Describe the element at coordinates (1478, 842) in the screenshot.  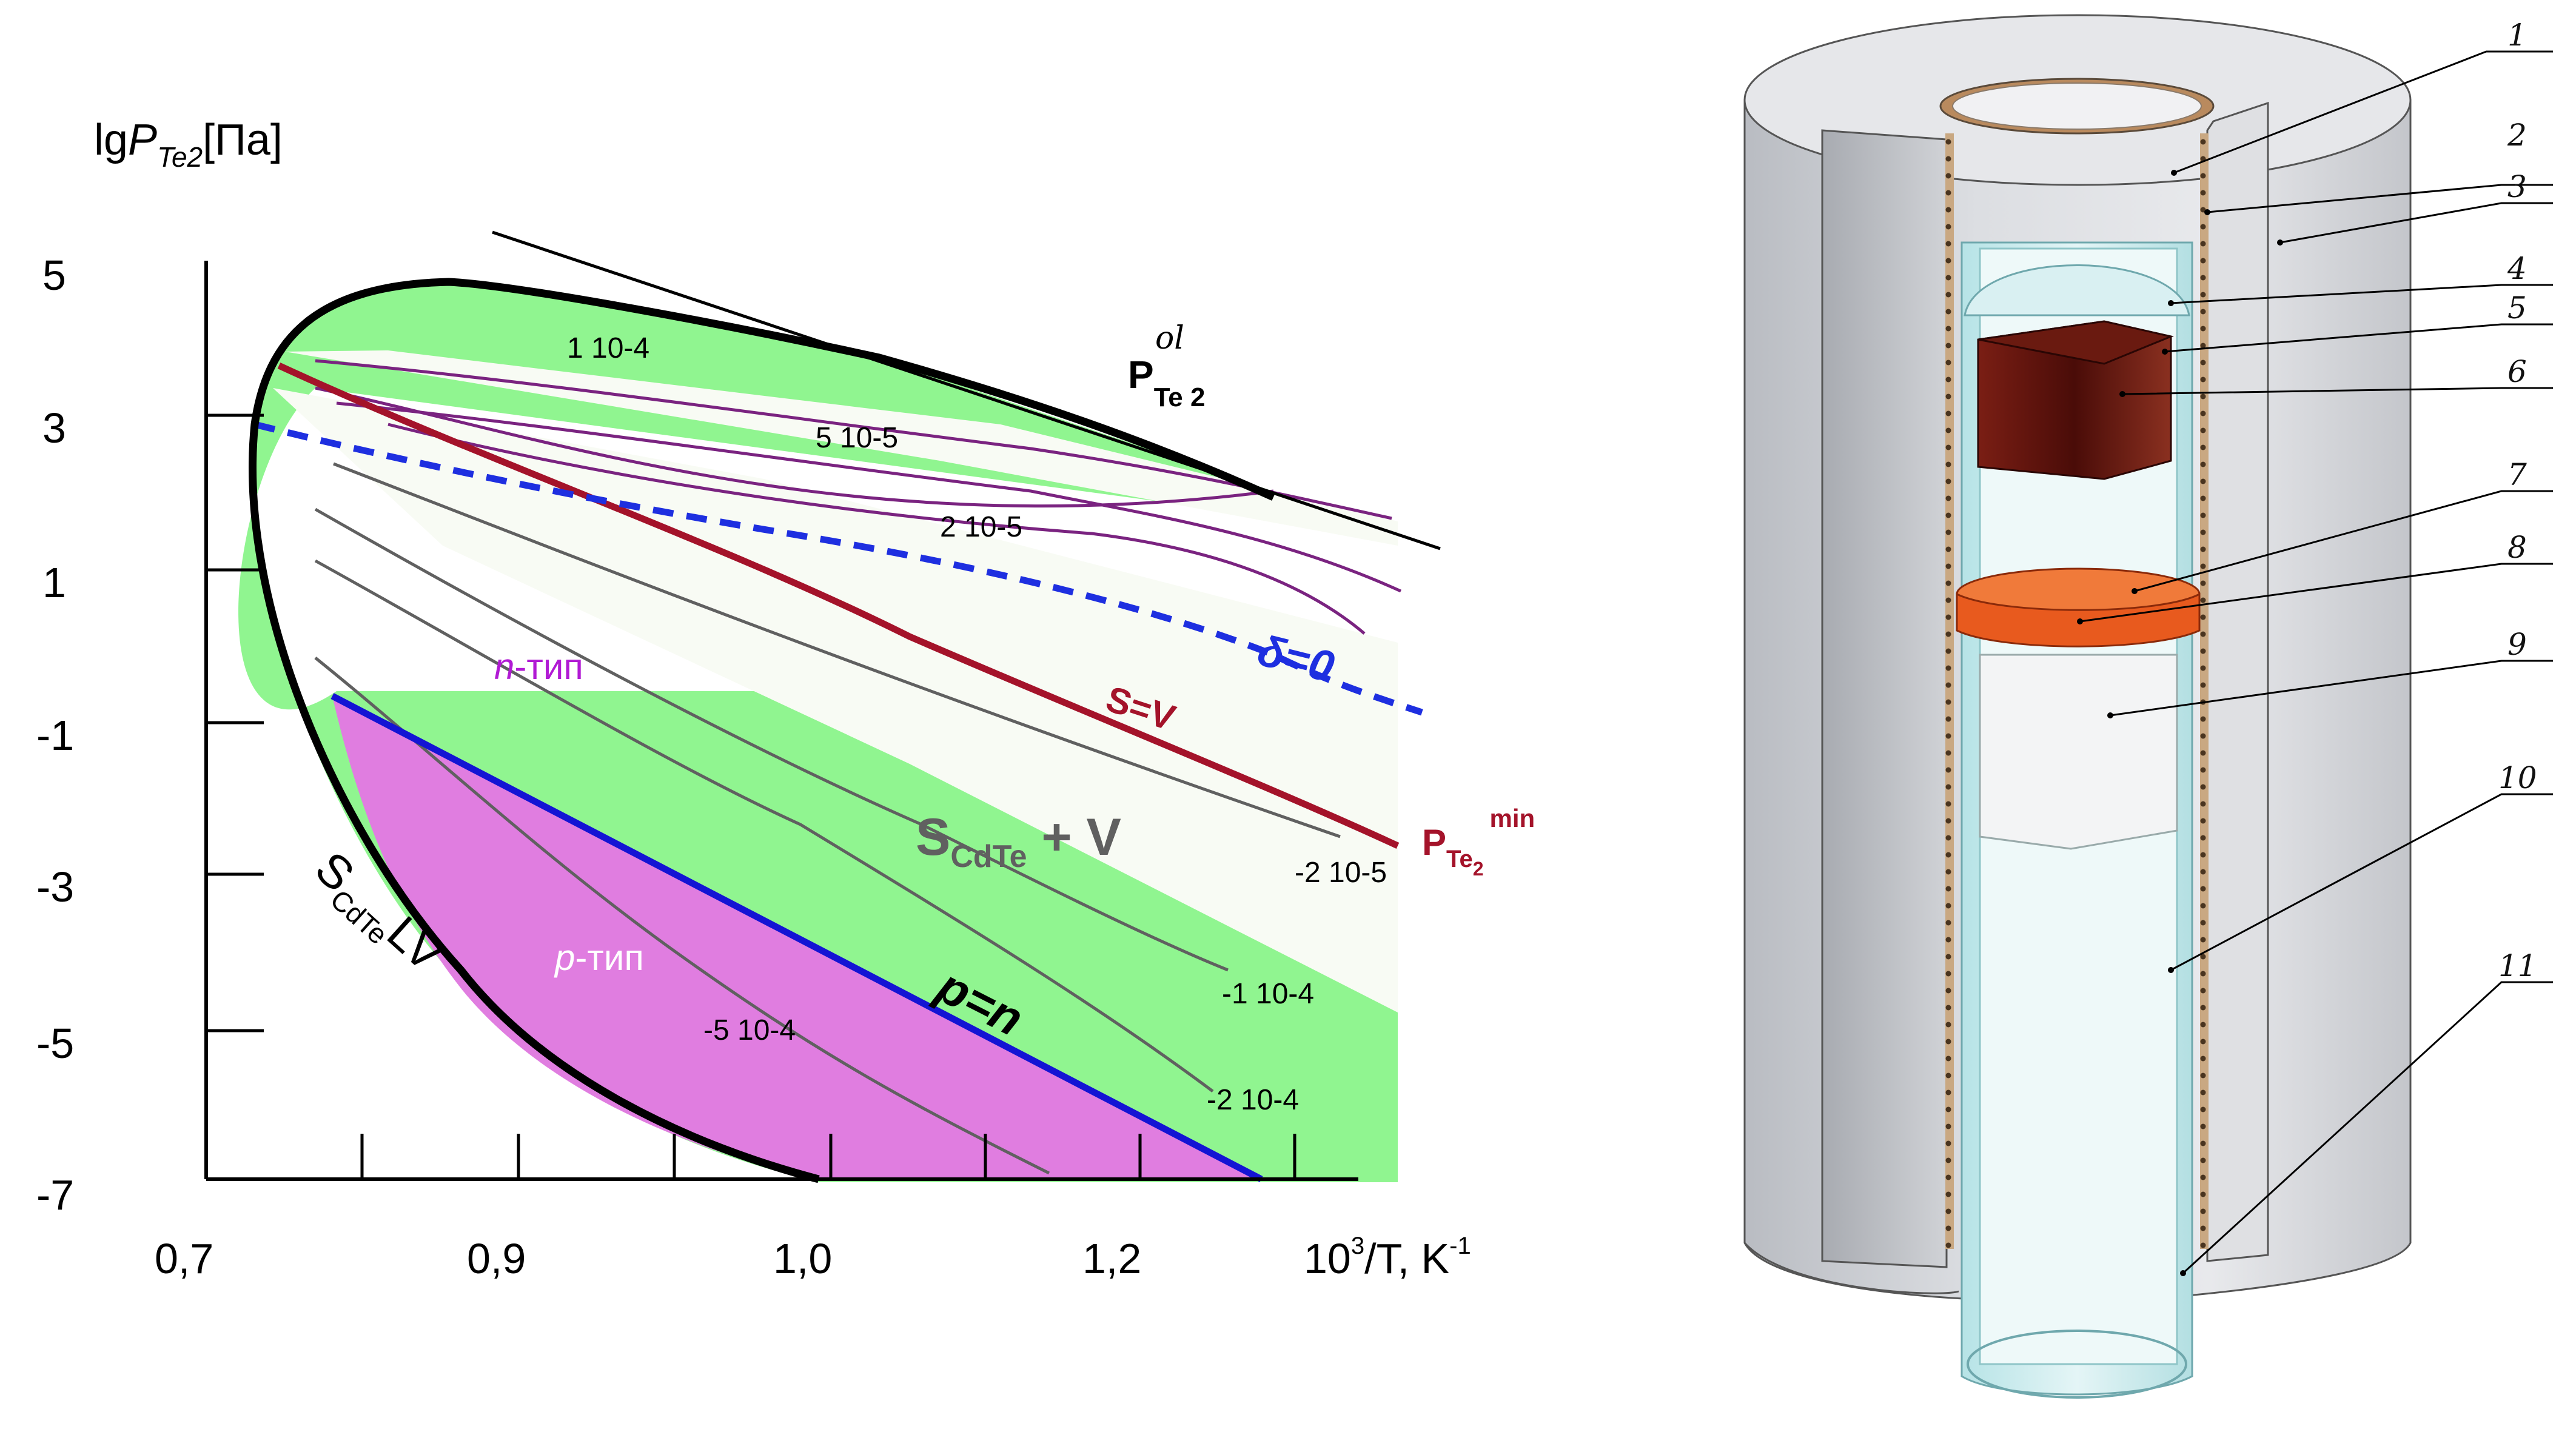
I see `p-min-label: PTe2min` at that location.